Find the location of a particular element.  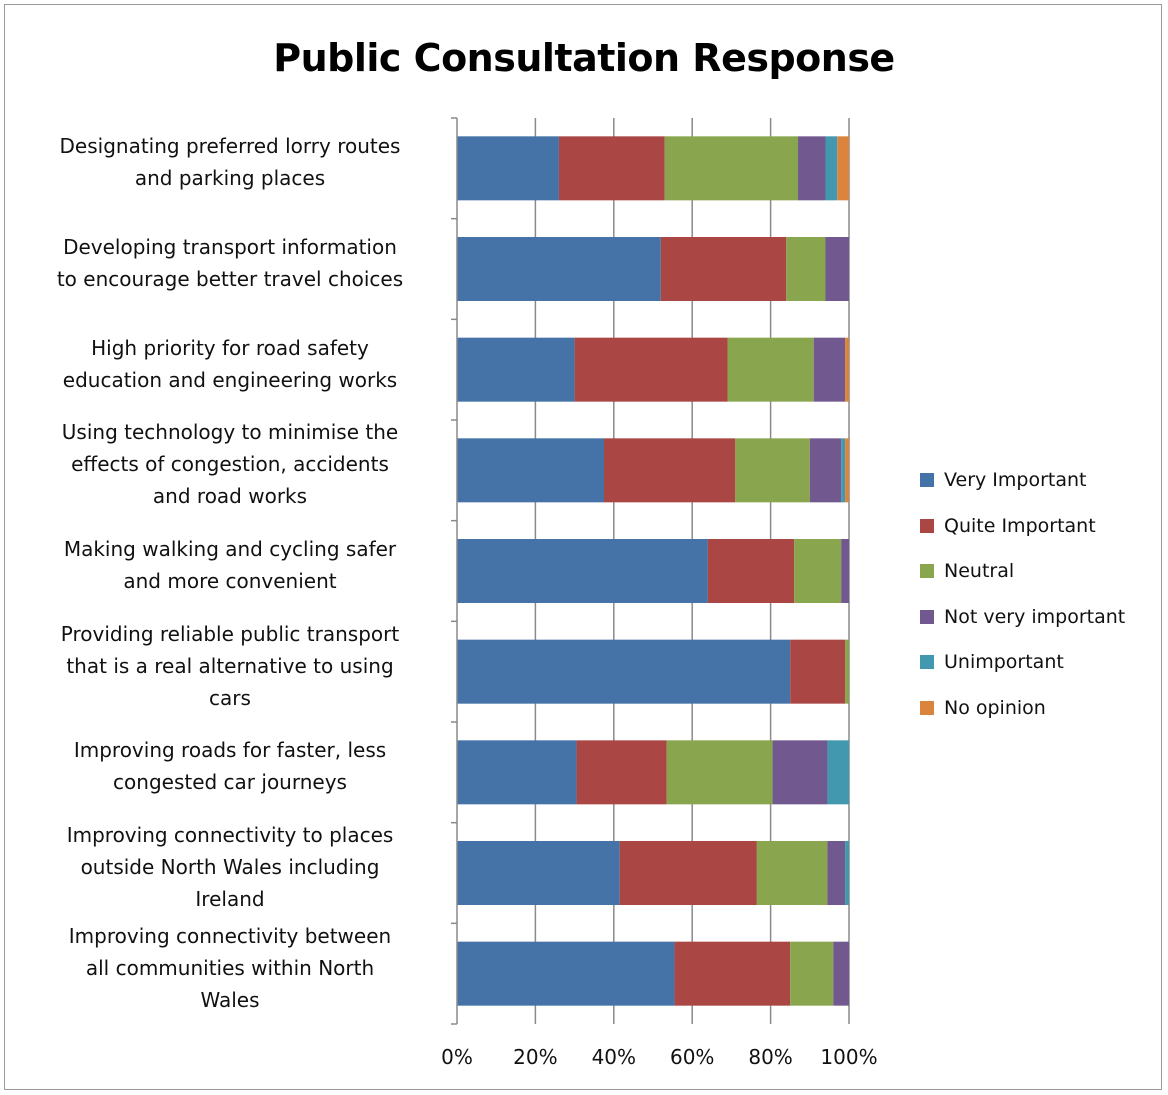

x-tick-label: 100% is located at coordinates (848, 1057).